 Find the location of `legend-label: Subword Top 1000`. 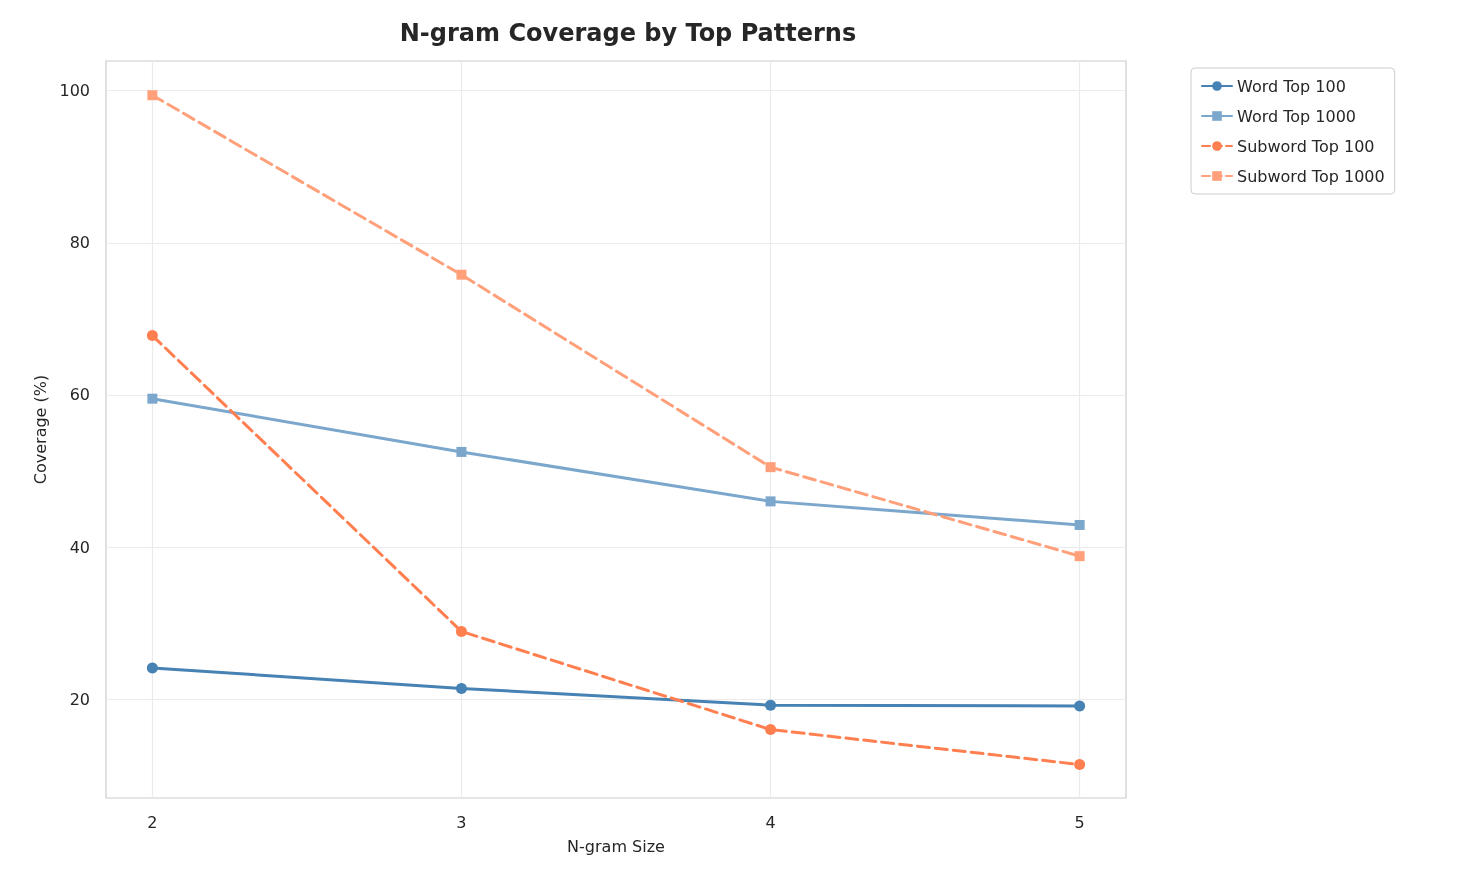

legend-label: Subword Top 1000 is located at coordinates (1311, 176).